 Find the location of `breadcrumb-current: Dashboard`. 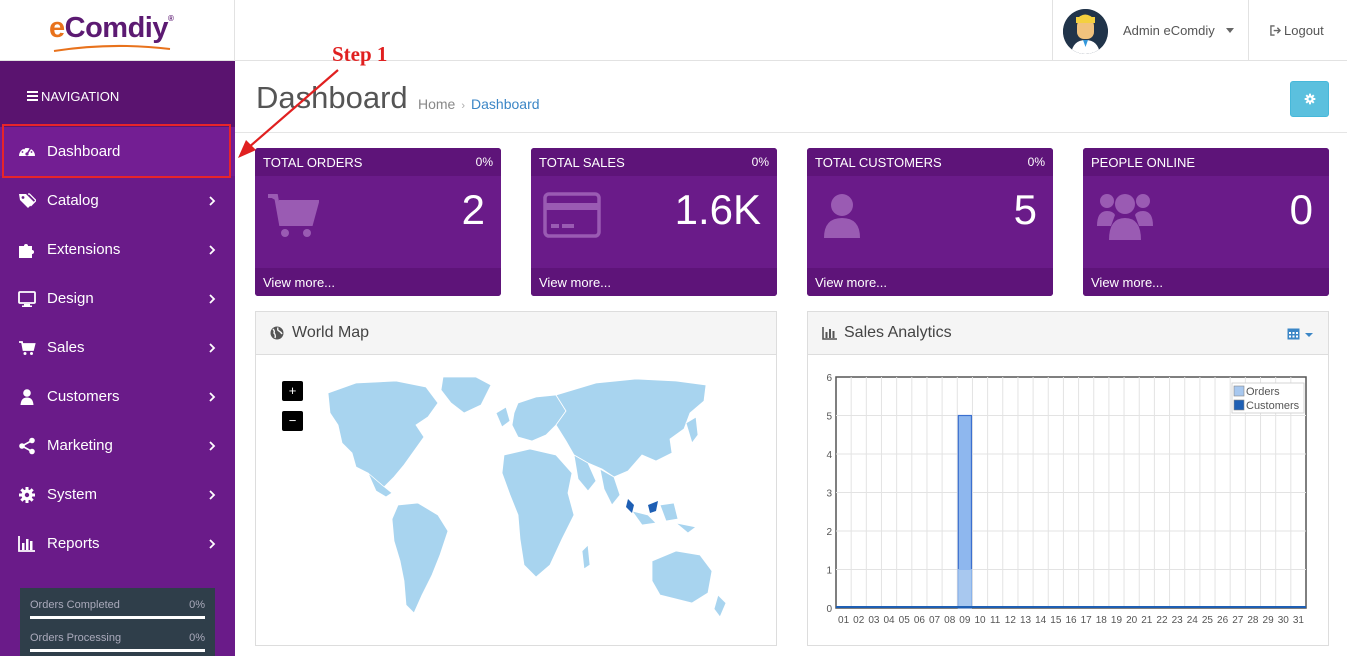

breadcrumb-current: Dashboard is located at coordinates (505, 104).